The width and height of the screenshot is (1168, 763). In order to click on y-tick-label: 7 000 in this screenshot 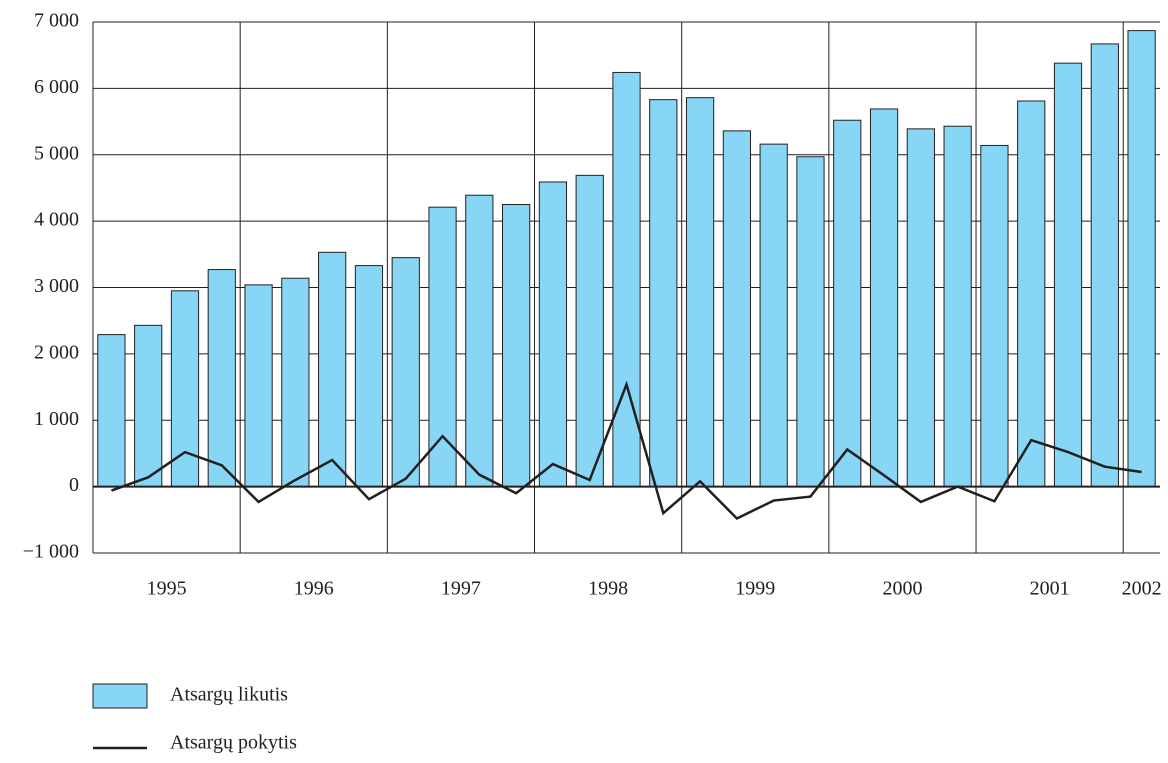, I will do `click(56, 21)`.